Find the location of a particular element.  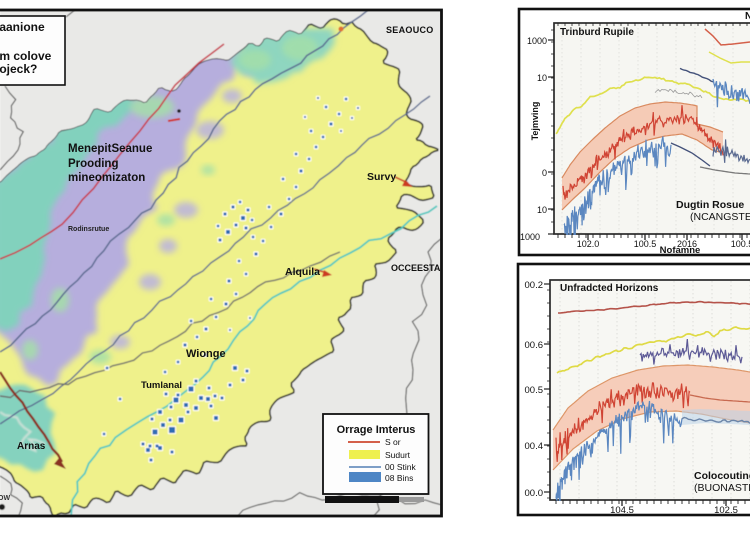

svg-text: 00 Stink is located at coordinates (400, 467).